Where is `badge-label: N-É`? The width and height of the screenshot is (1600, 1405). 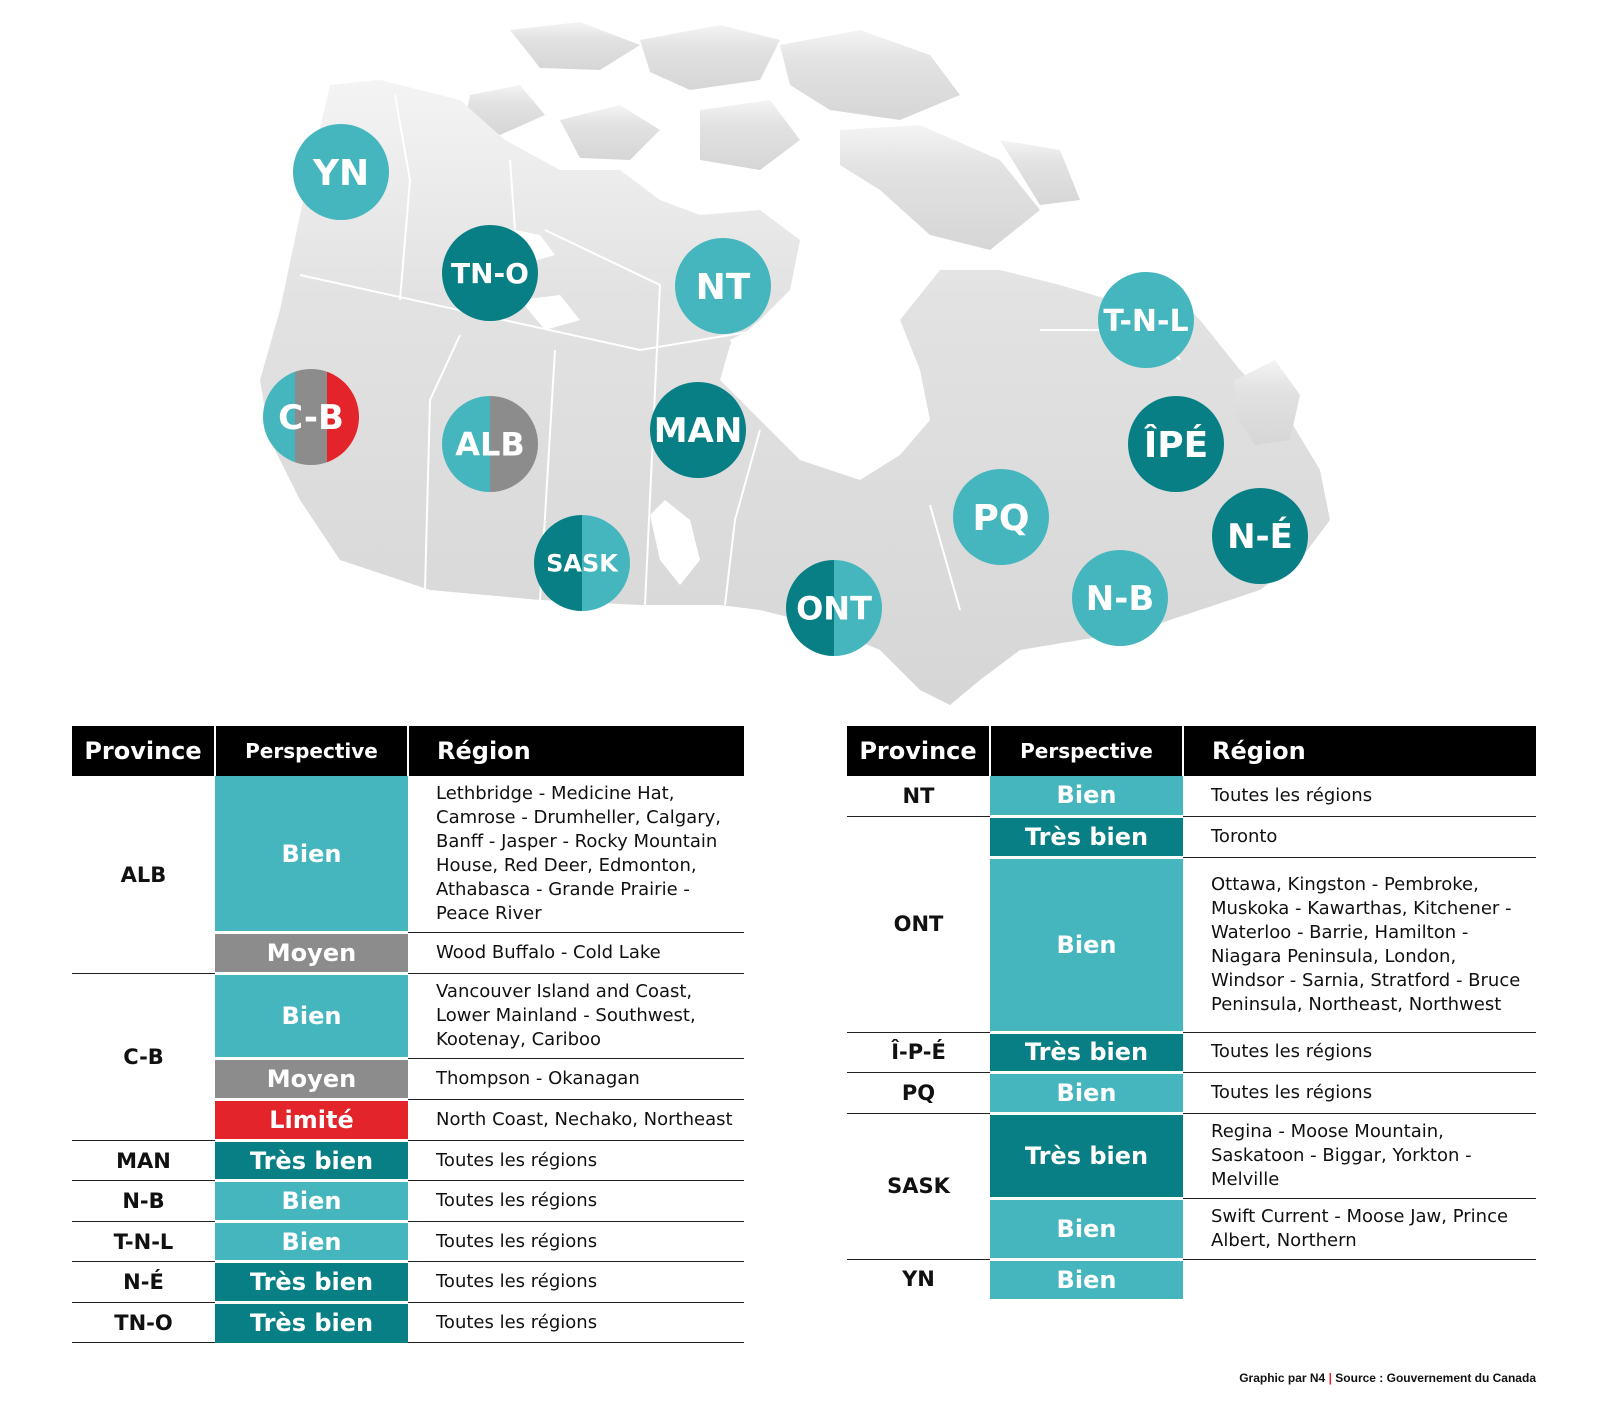
badge-label: N-É is located at coordinates (1260, 536).